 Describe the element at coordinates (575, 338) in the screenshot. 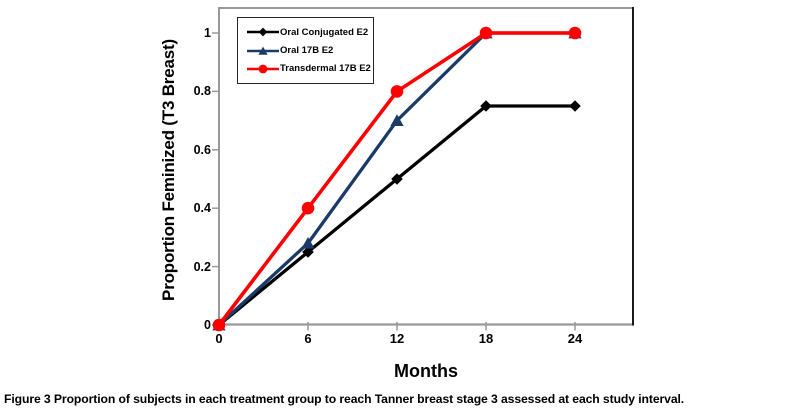

I see `x-tick-label: 24` at that location.